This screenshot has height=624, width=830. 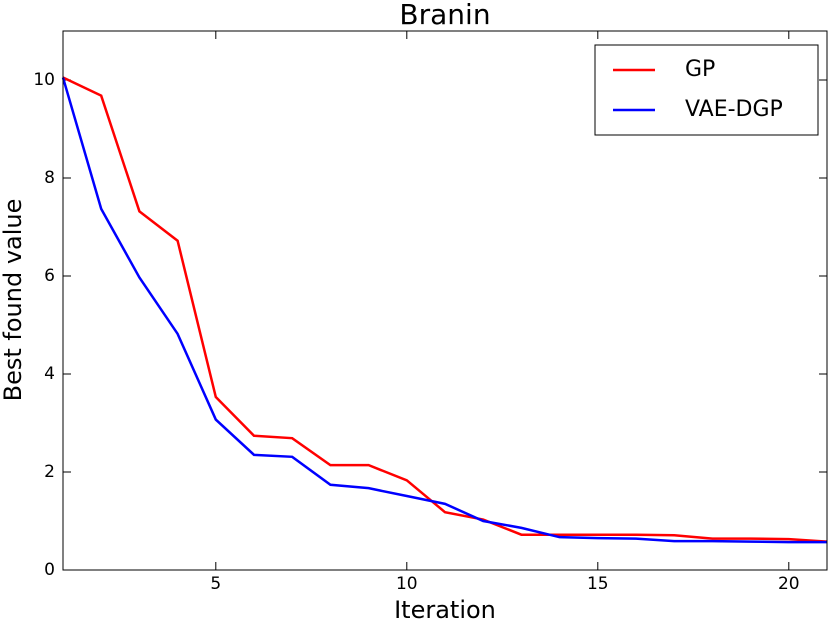 What do you see at coordinates (44, 80) in the screenshot?
I see `y-tick-label: 10` at bounding box center [44, 80].